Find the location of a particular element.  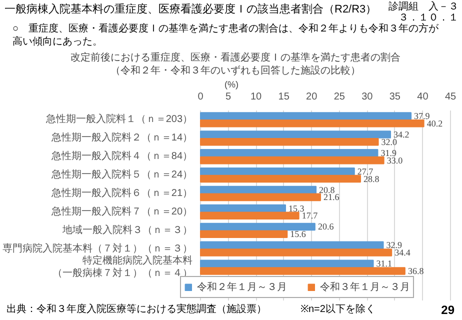

y-tick-label: 専門病院入院基本料（７対１）（ｎ＝３） is located at coordinates (97, 248).